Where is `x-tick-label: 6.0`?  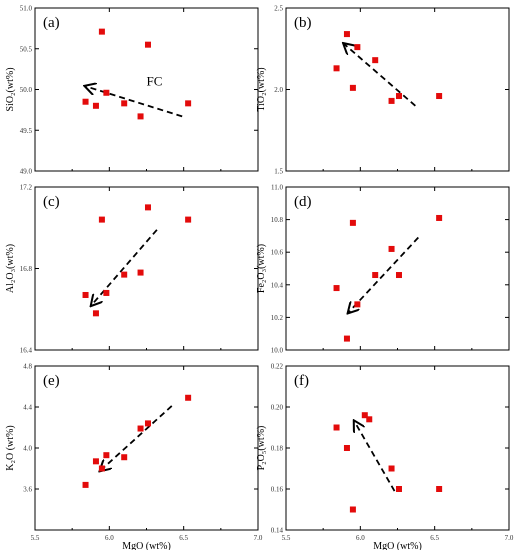 x-tick-label: 6.0 is located at coordinates (109, 538).